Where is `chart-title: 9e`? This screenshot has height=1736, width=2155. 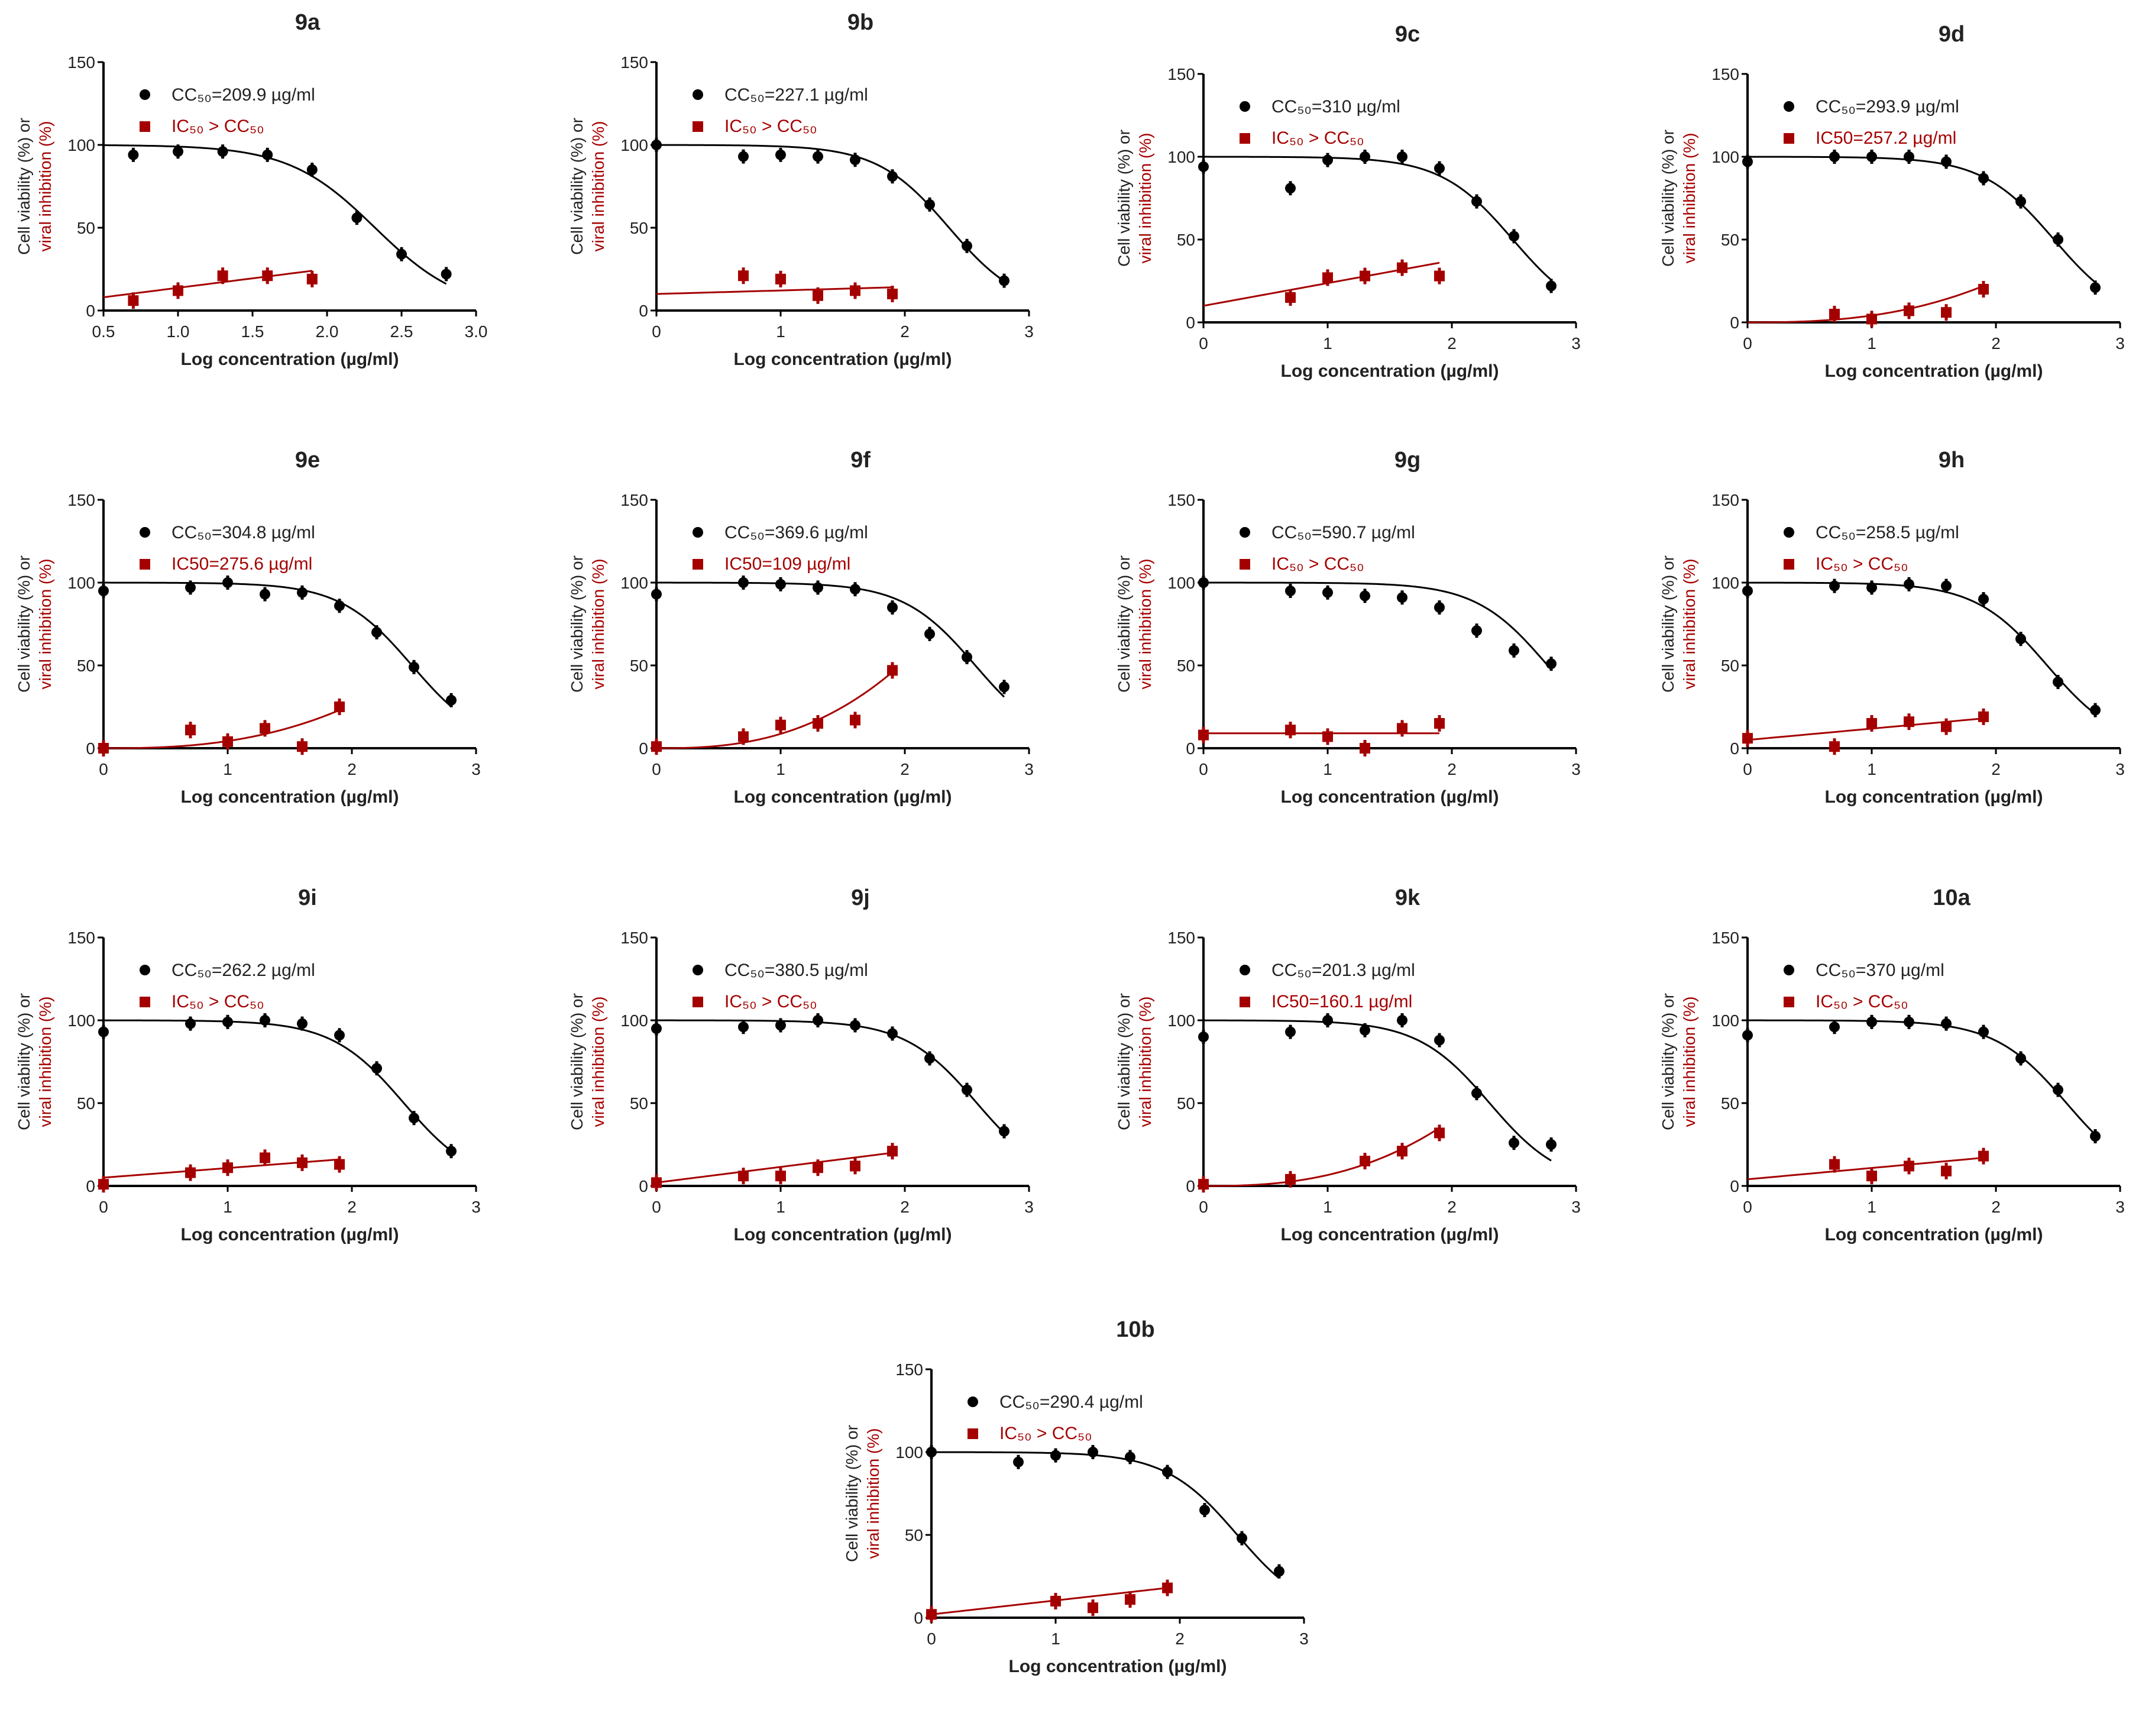
chart-title: 9e is located at coordinates (307, 460).